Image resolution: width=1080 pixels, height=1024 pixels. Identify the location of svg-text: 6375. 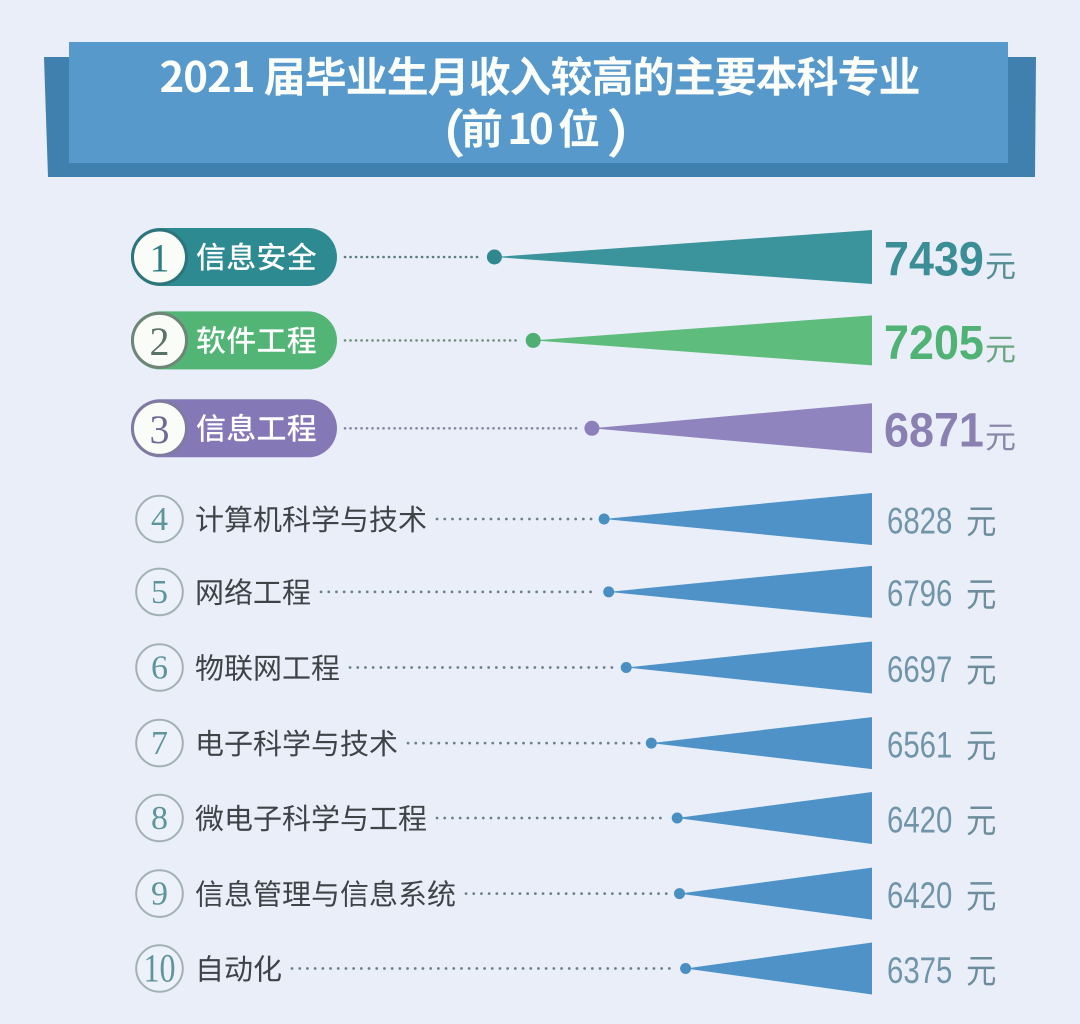
(919, 971).